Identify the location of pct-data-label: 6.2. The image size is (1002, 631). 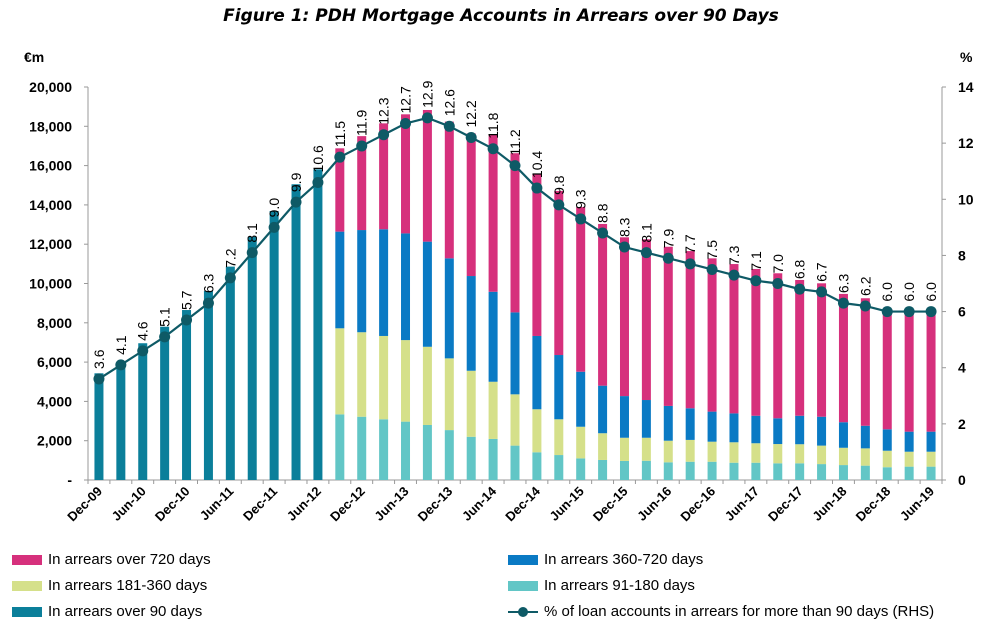
(865, 286).